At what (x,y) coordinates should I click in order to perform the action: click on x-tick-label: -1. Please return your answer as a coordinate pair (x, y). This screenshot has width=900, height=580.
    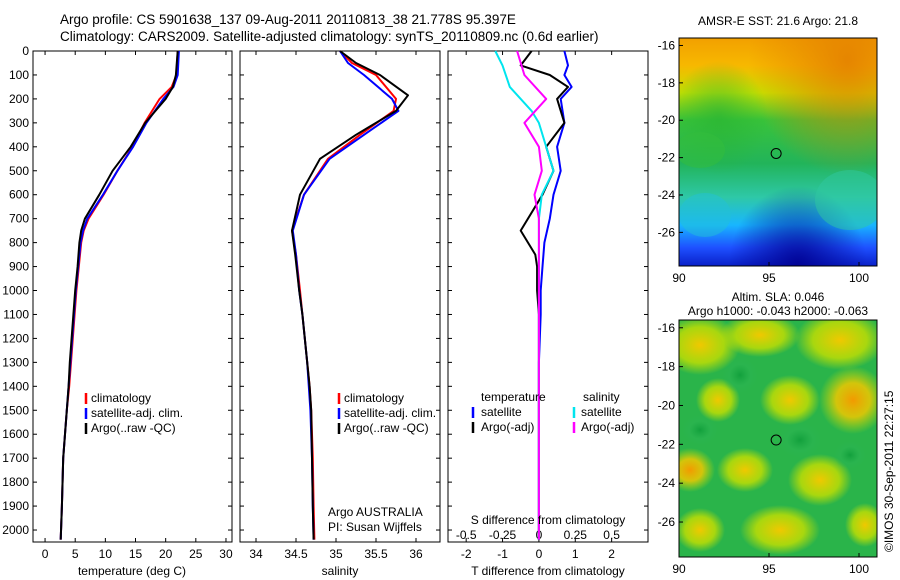
    Looking at the image, I should click on (502, 554).